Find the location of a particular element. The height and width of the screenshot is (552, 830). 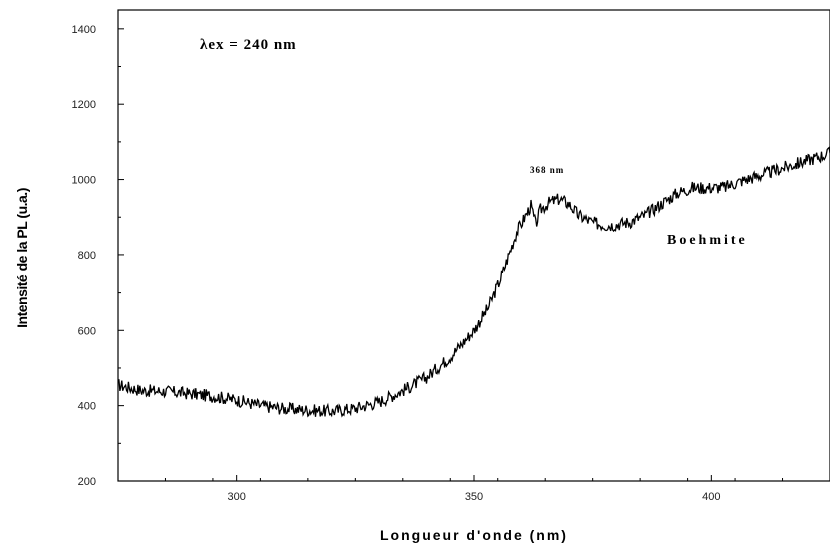

y-axis-title: Intensité de la PL (u.a.) is located at coordinates (22, 258).